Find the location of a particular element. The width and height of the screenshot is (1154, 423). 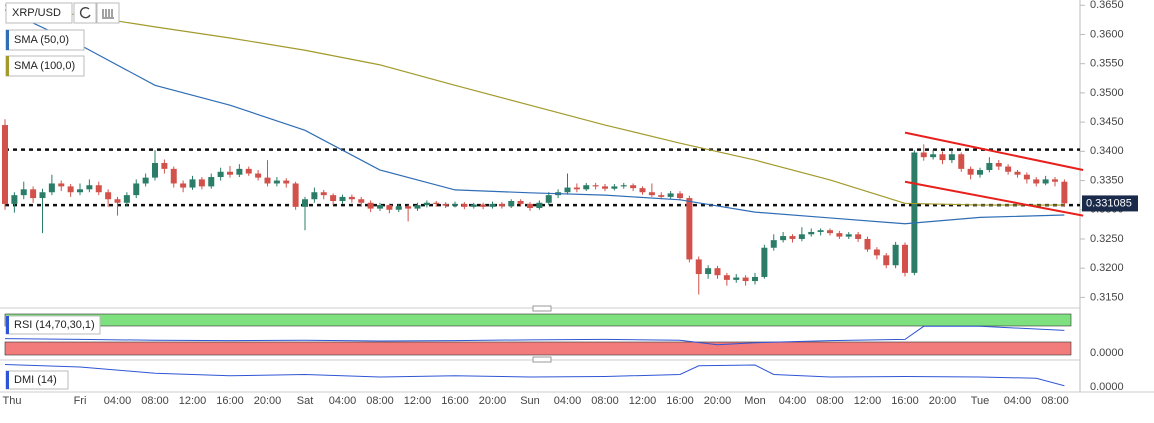

refresh-icon is located at coordinates (85, 12).